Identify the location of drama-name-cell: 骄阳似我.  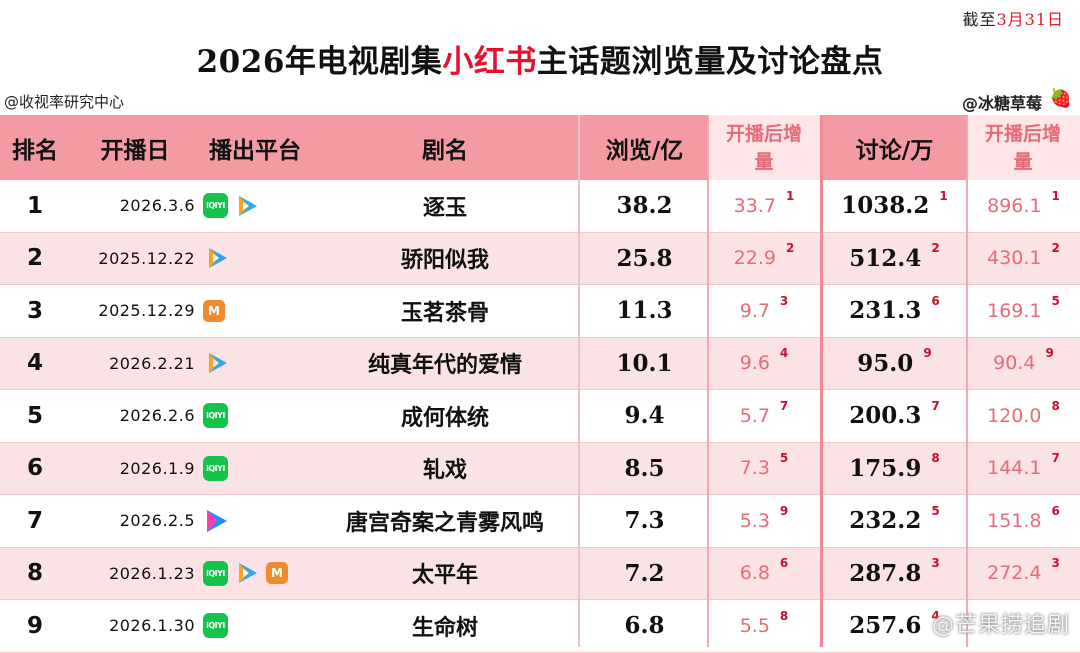
(444, 261).